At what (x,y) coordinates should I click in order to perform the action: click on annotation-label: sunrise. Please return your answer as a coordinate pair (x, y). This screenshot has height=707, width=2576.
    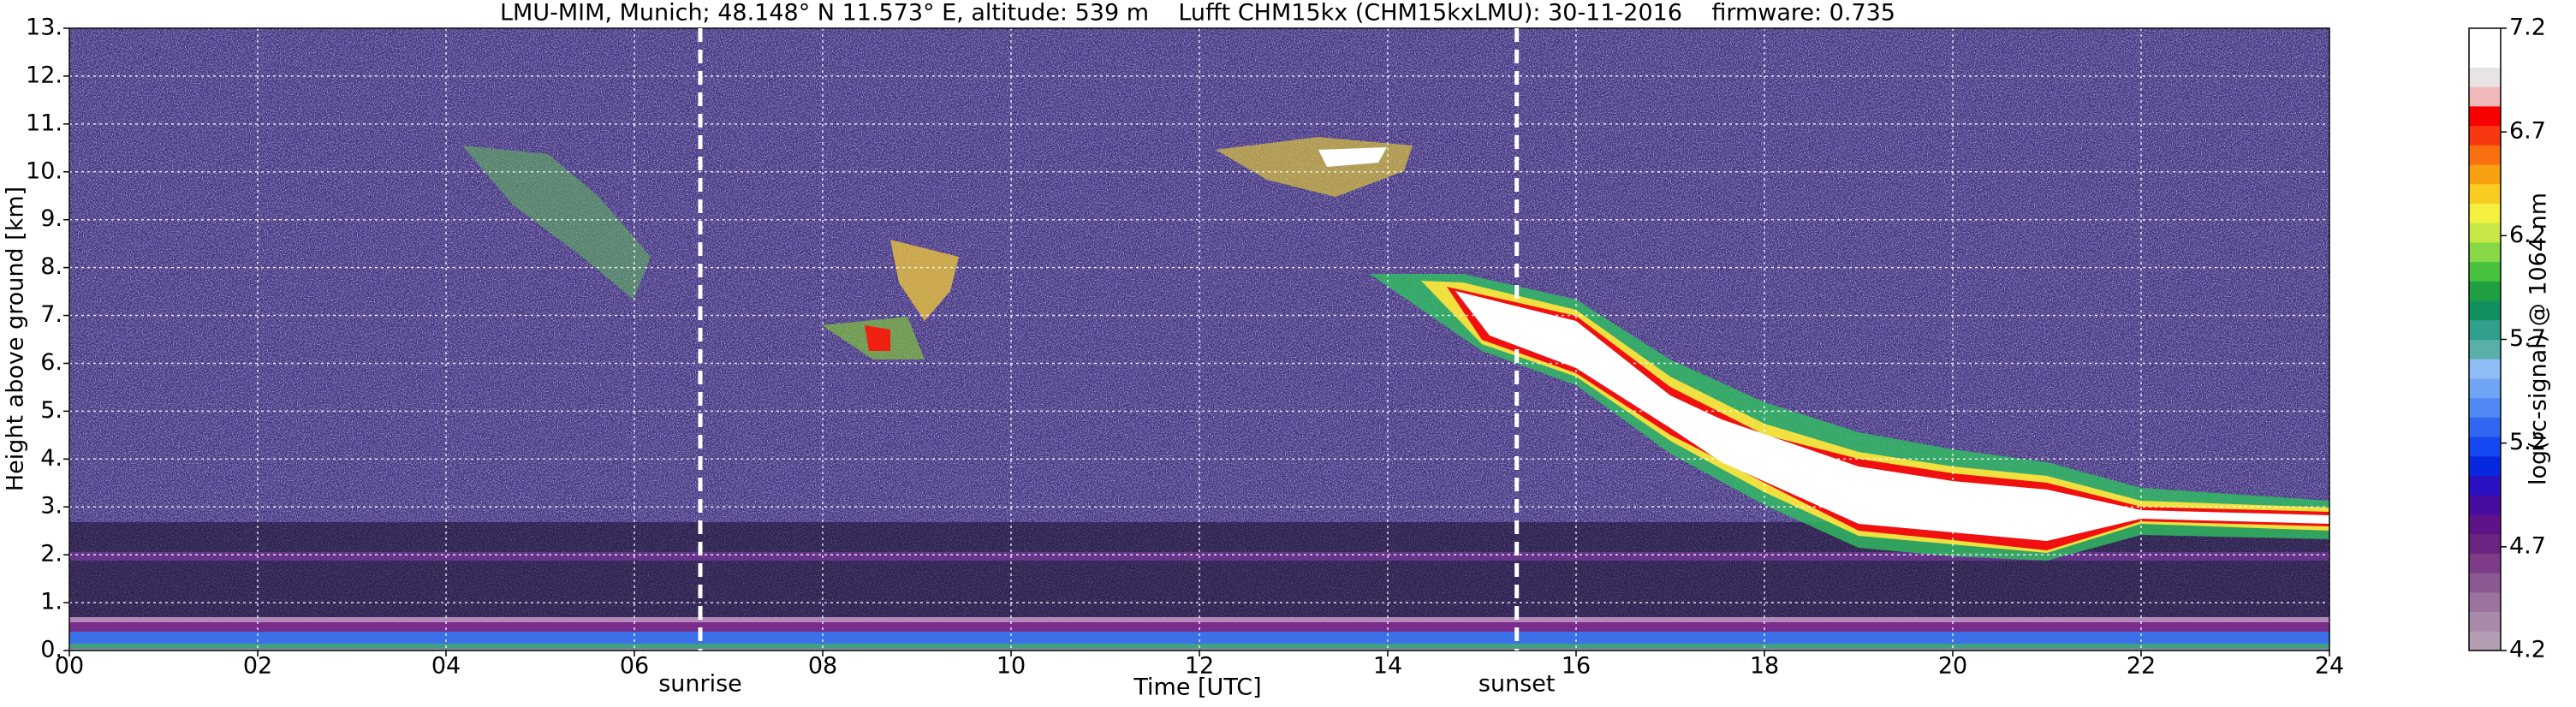
    Looking at the image, I should click on (700, 684).